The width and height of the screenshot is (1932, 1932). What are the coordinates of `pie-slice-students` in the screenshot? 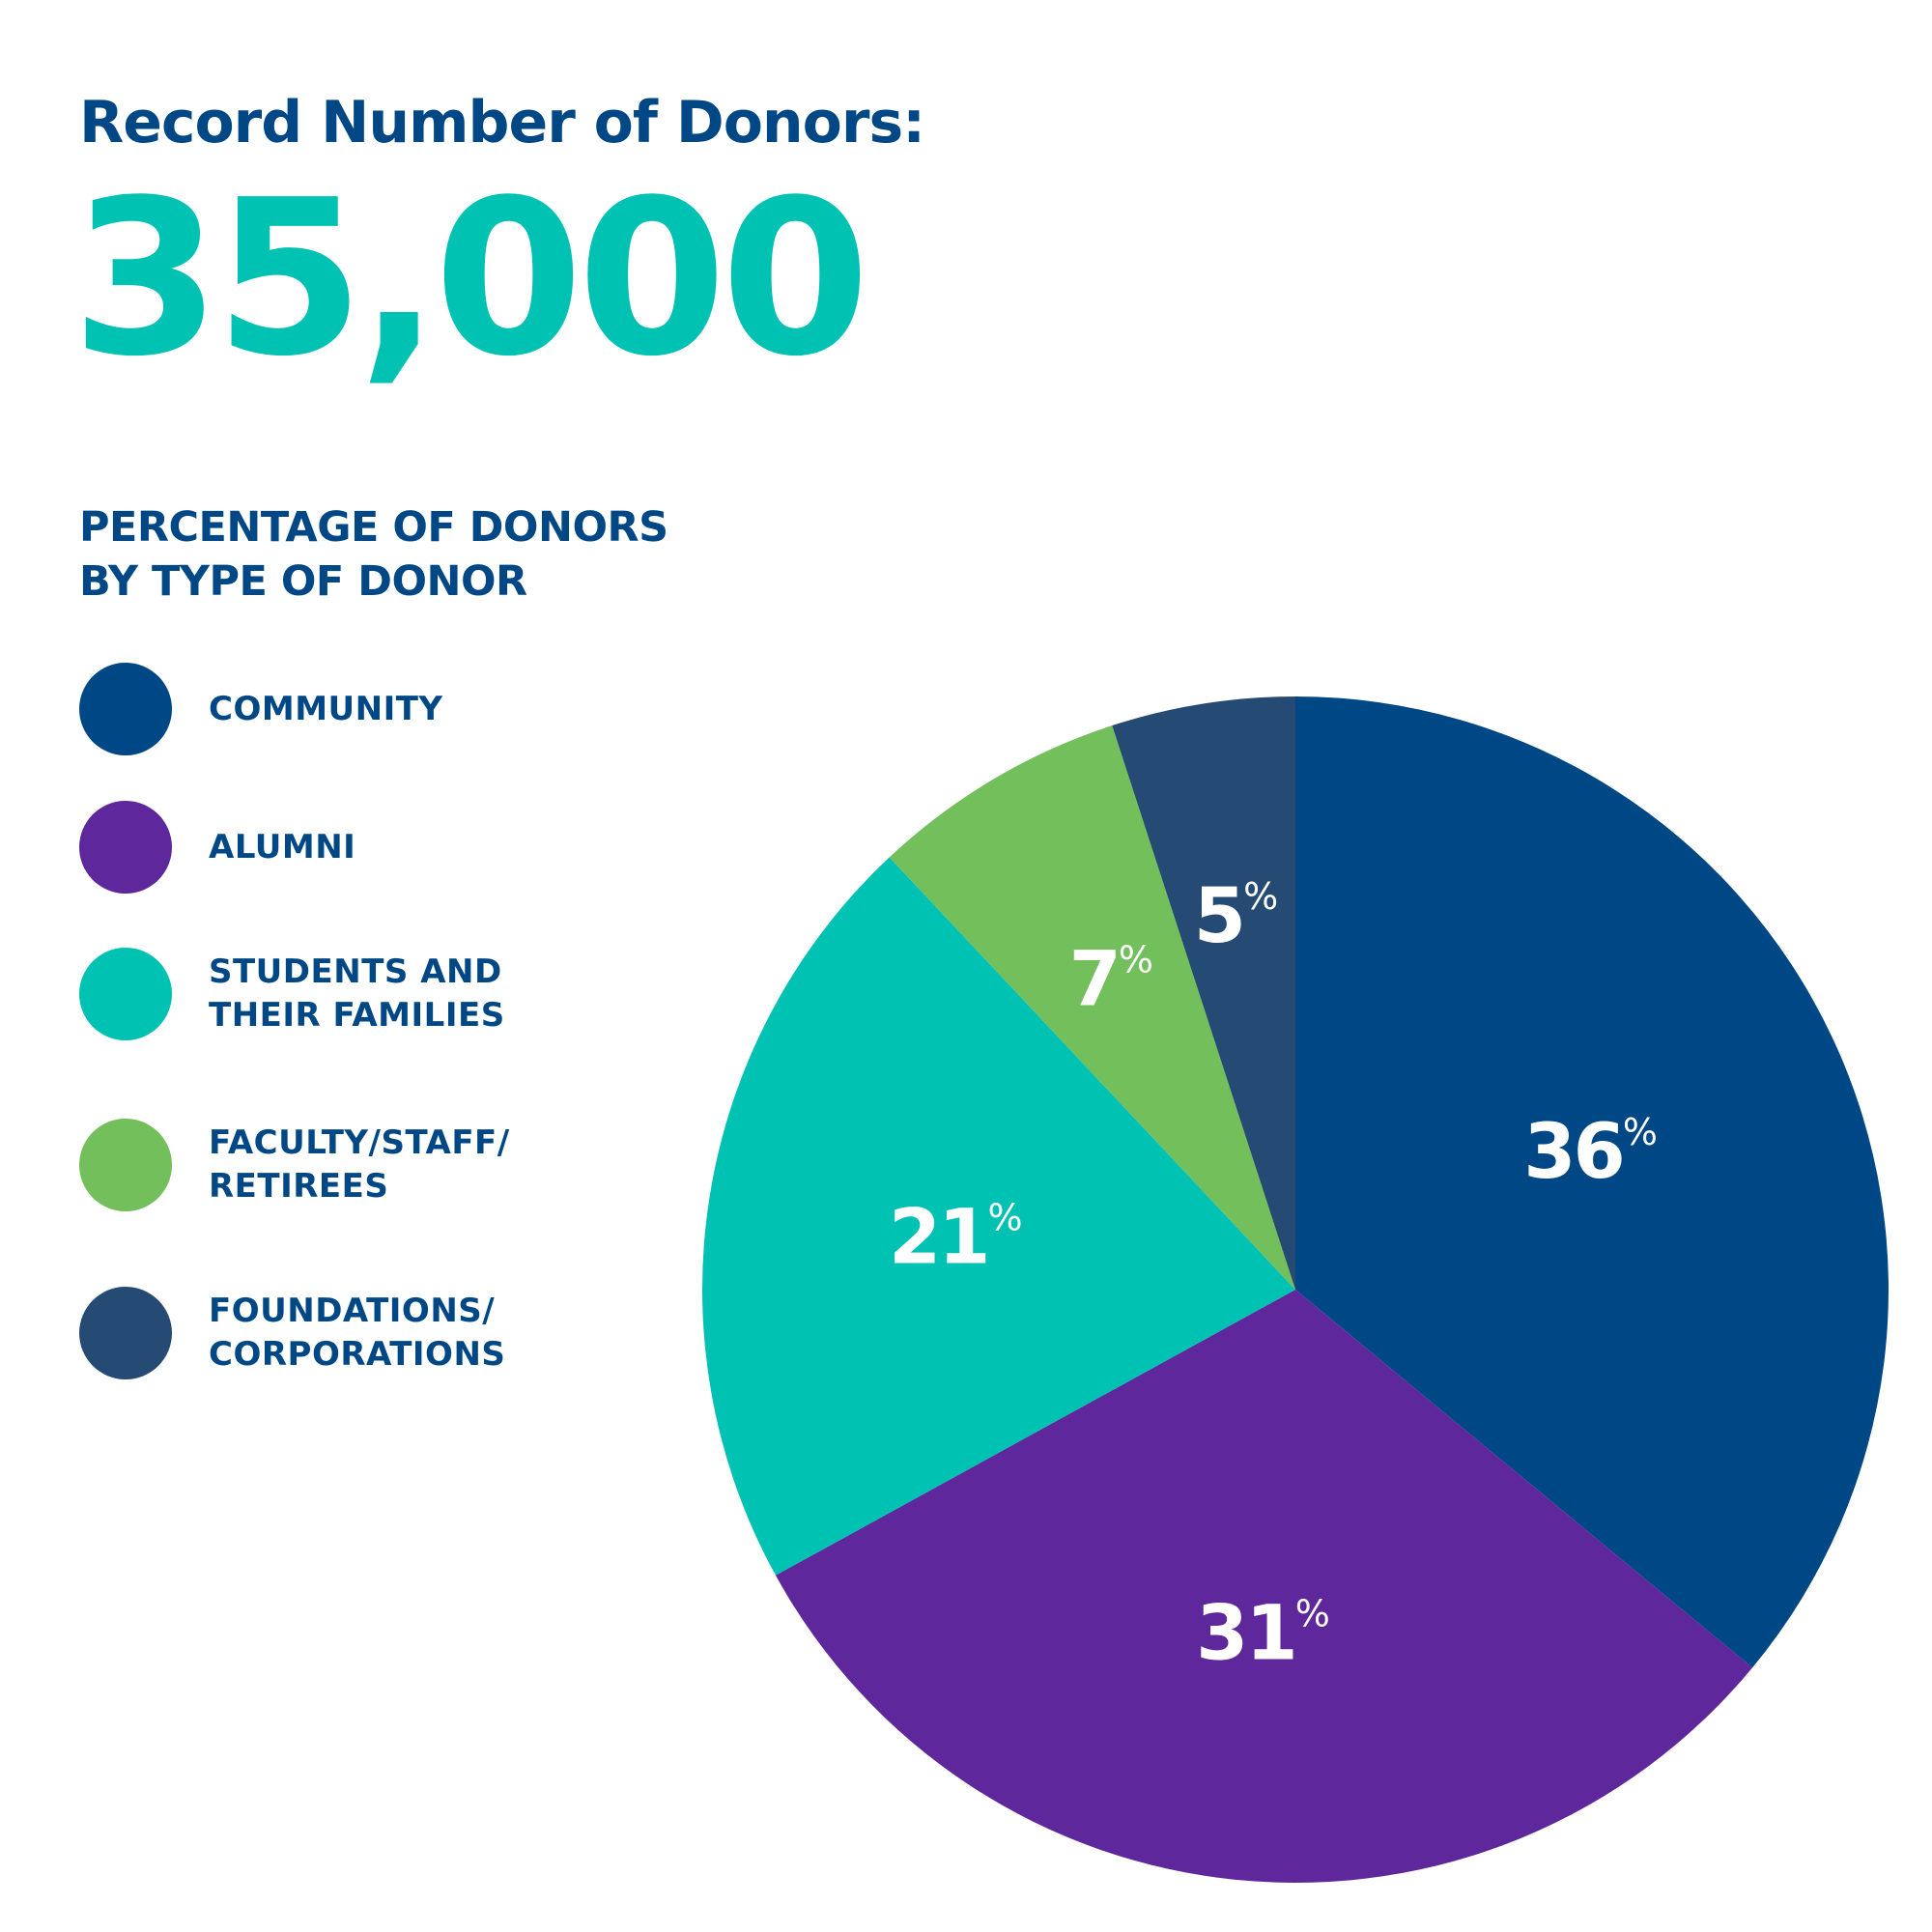 It's located at (998, 1216).